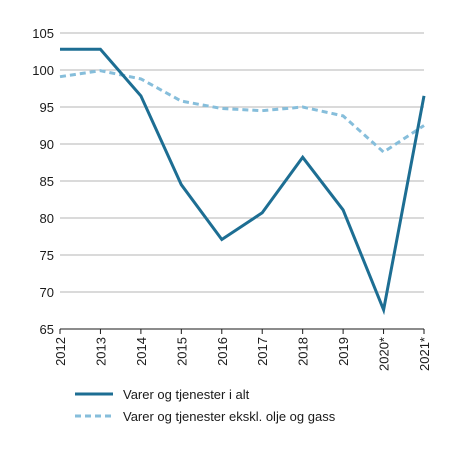 This screenshot has height=454, width=460. What do you see at coordinates (47, 107) in the screenshot?
I see `y-tick-label-95: 95` at bounding box center [47, 107].